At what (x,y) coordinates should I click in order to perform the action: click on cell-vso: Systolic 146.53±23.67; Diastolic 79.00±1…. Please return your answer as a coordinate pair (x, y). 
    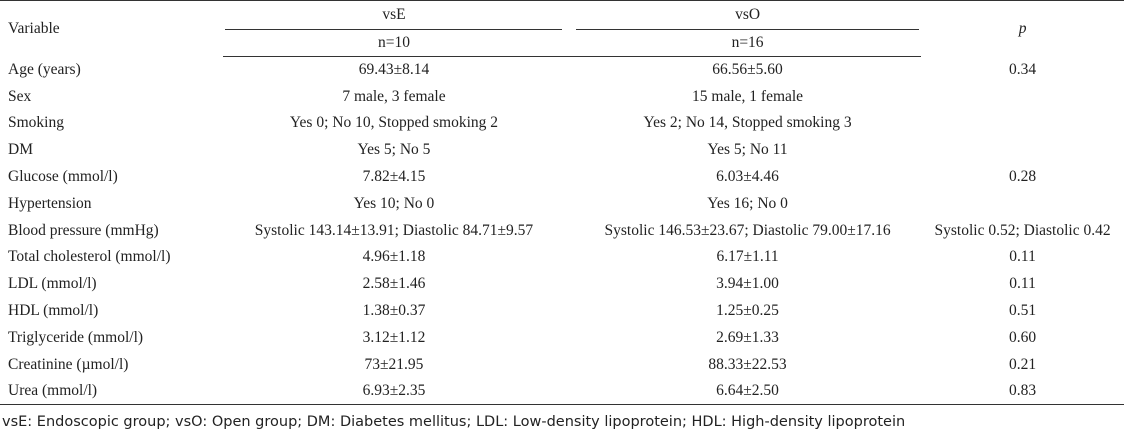
    Looking at the image, I should click on (747, 230).